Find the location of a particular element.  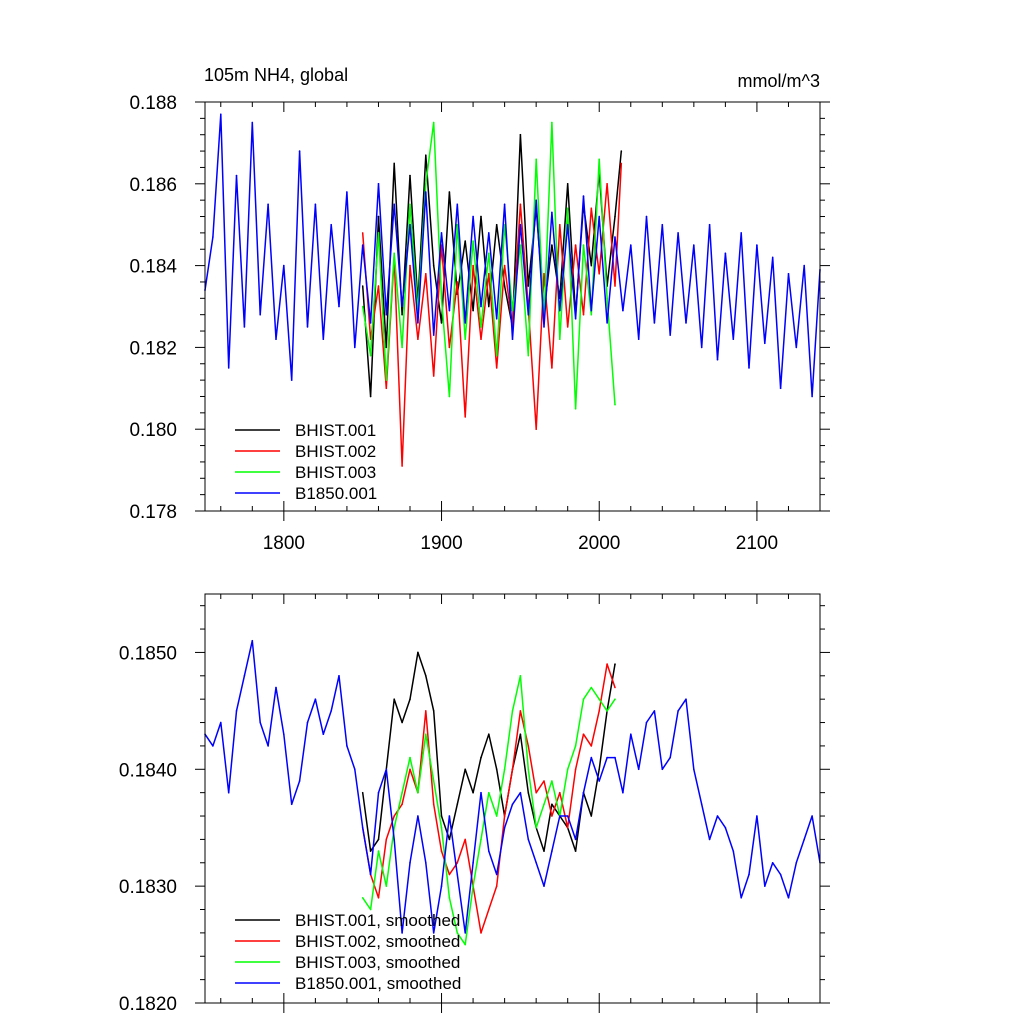

top-y-tick-label: 0.180 is located at coordinates (153, 430).